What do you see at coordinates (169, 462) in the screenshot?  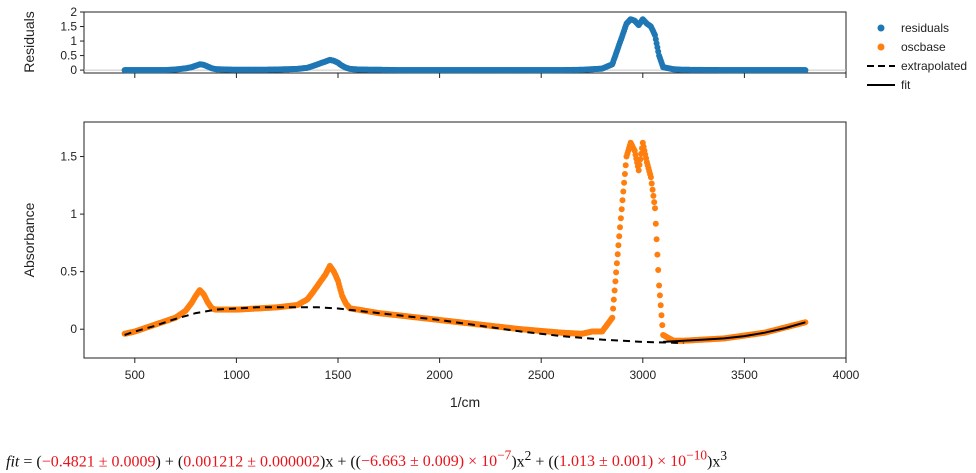 I see `formula-text: ) + (` at bounding box center [169, 462].